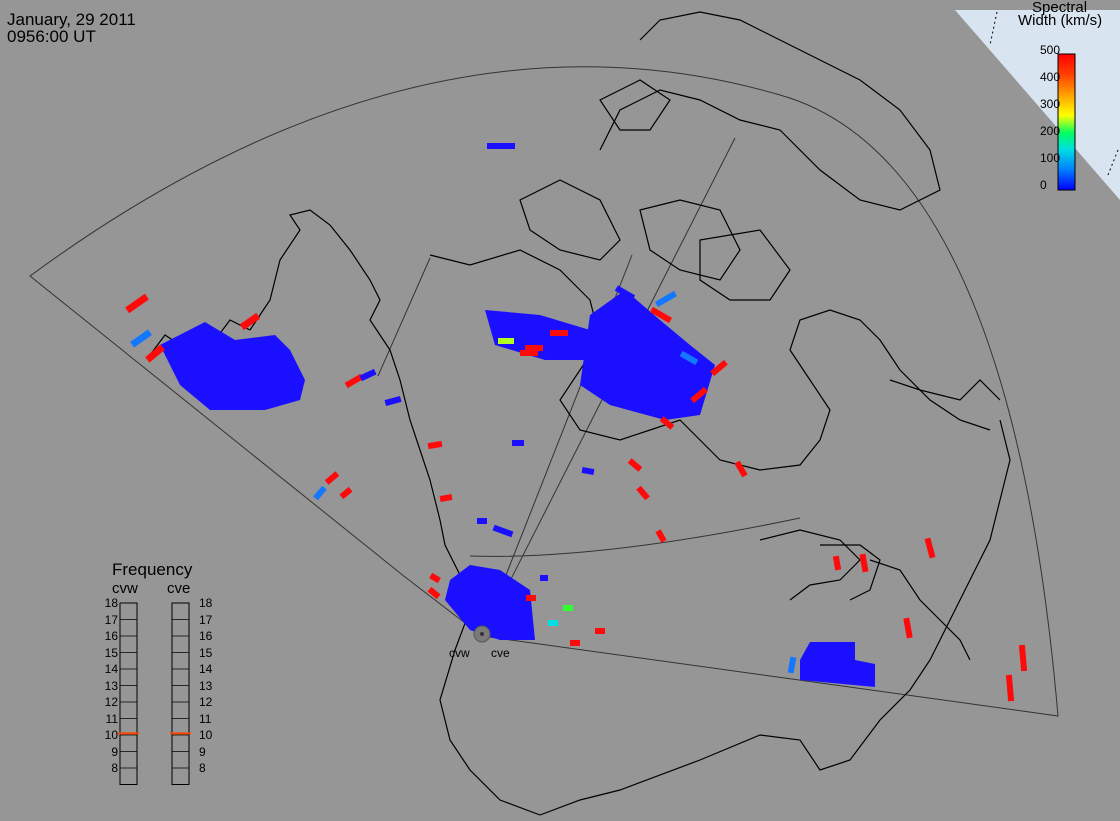 The width and height of the screenshot is (1120, 821). I want to click on echo-cluster-hudson, so click(647, 355).